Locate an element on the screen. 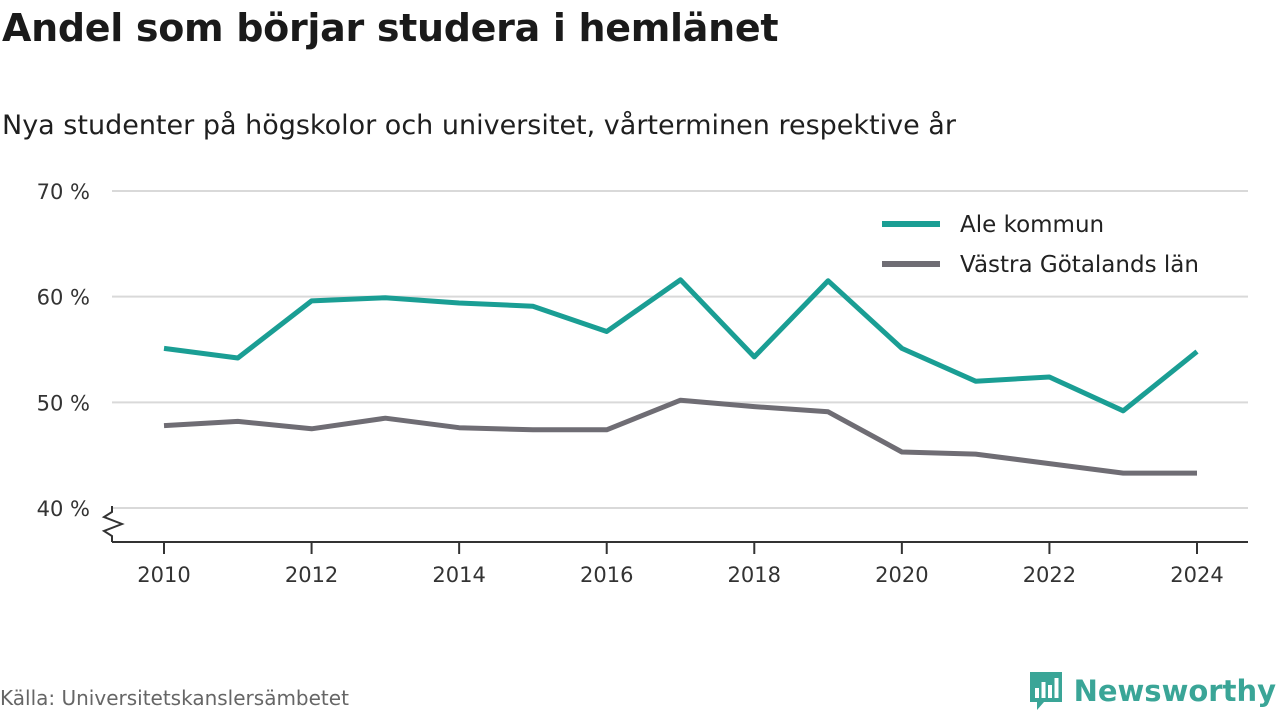  brand-name: Newsworthy is located at coordinates (1174, 691).